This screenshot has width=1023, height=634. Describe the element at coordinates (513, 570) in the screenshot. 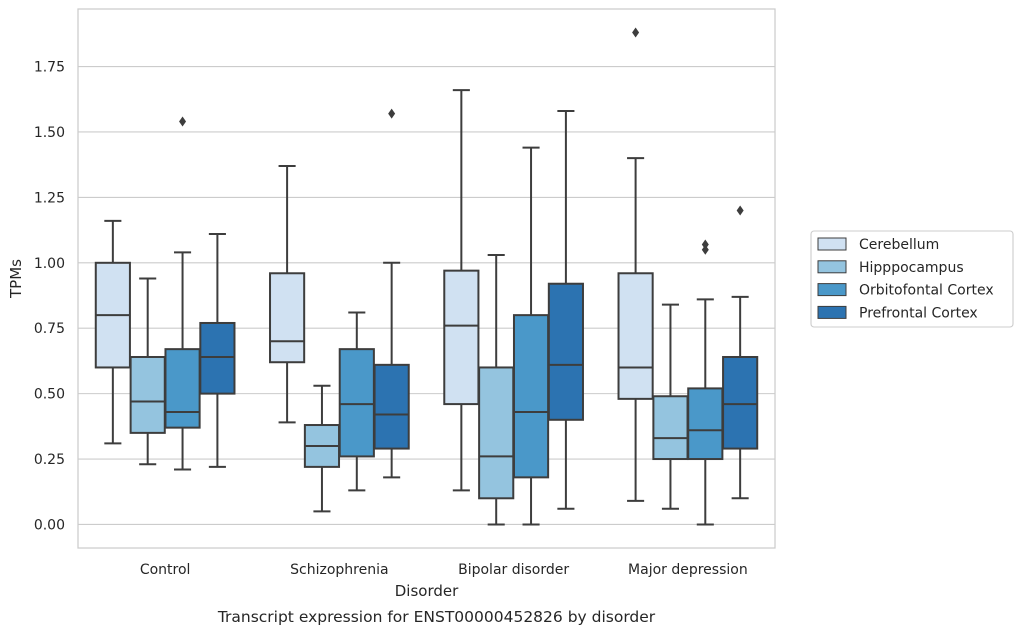

I see `x-tick-label: Bipolar disorder` at that location.